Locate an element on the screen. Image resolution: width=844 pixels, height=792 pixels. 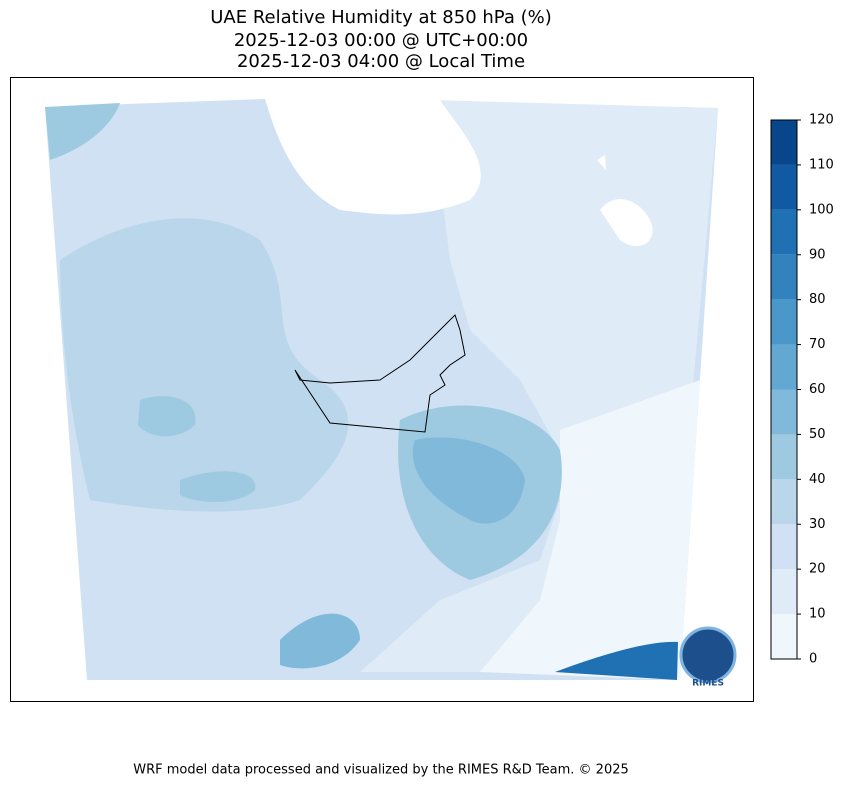
dry-area is located at coordinates (590, 530).